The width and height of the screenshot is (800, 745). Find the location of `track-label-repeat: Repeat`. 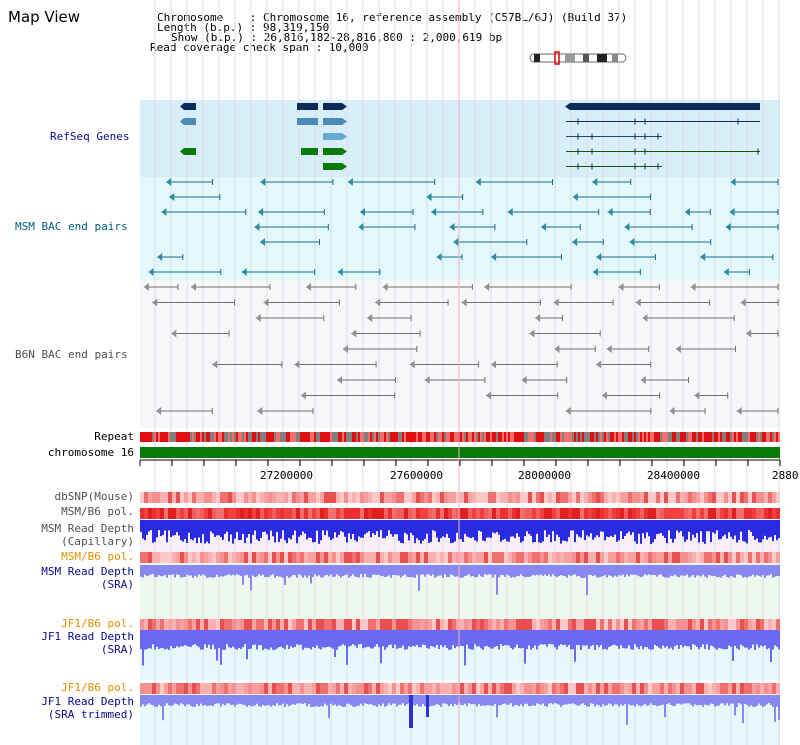

track-label-repeat: Repeat is located at coordinates (114, 436).